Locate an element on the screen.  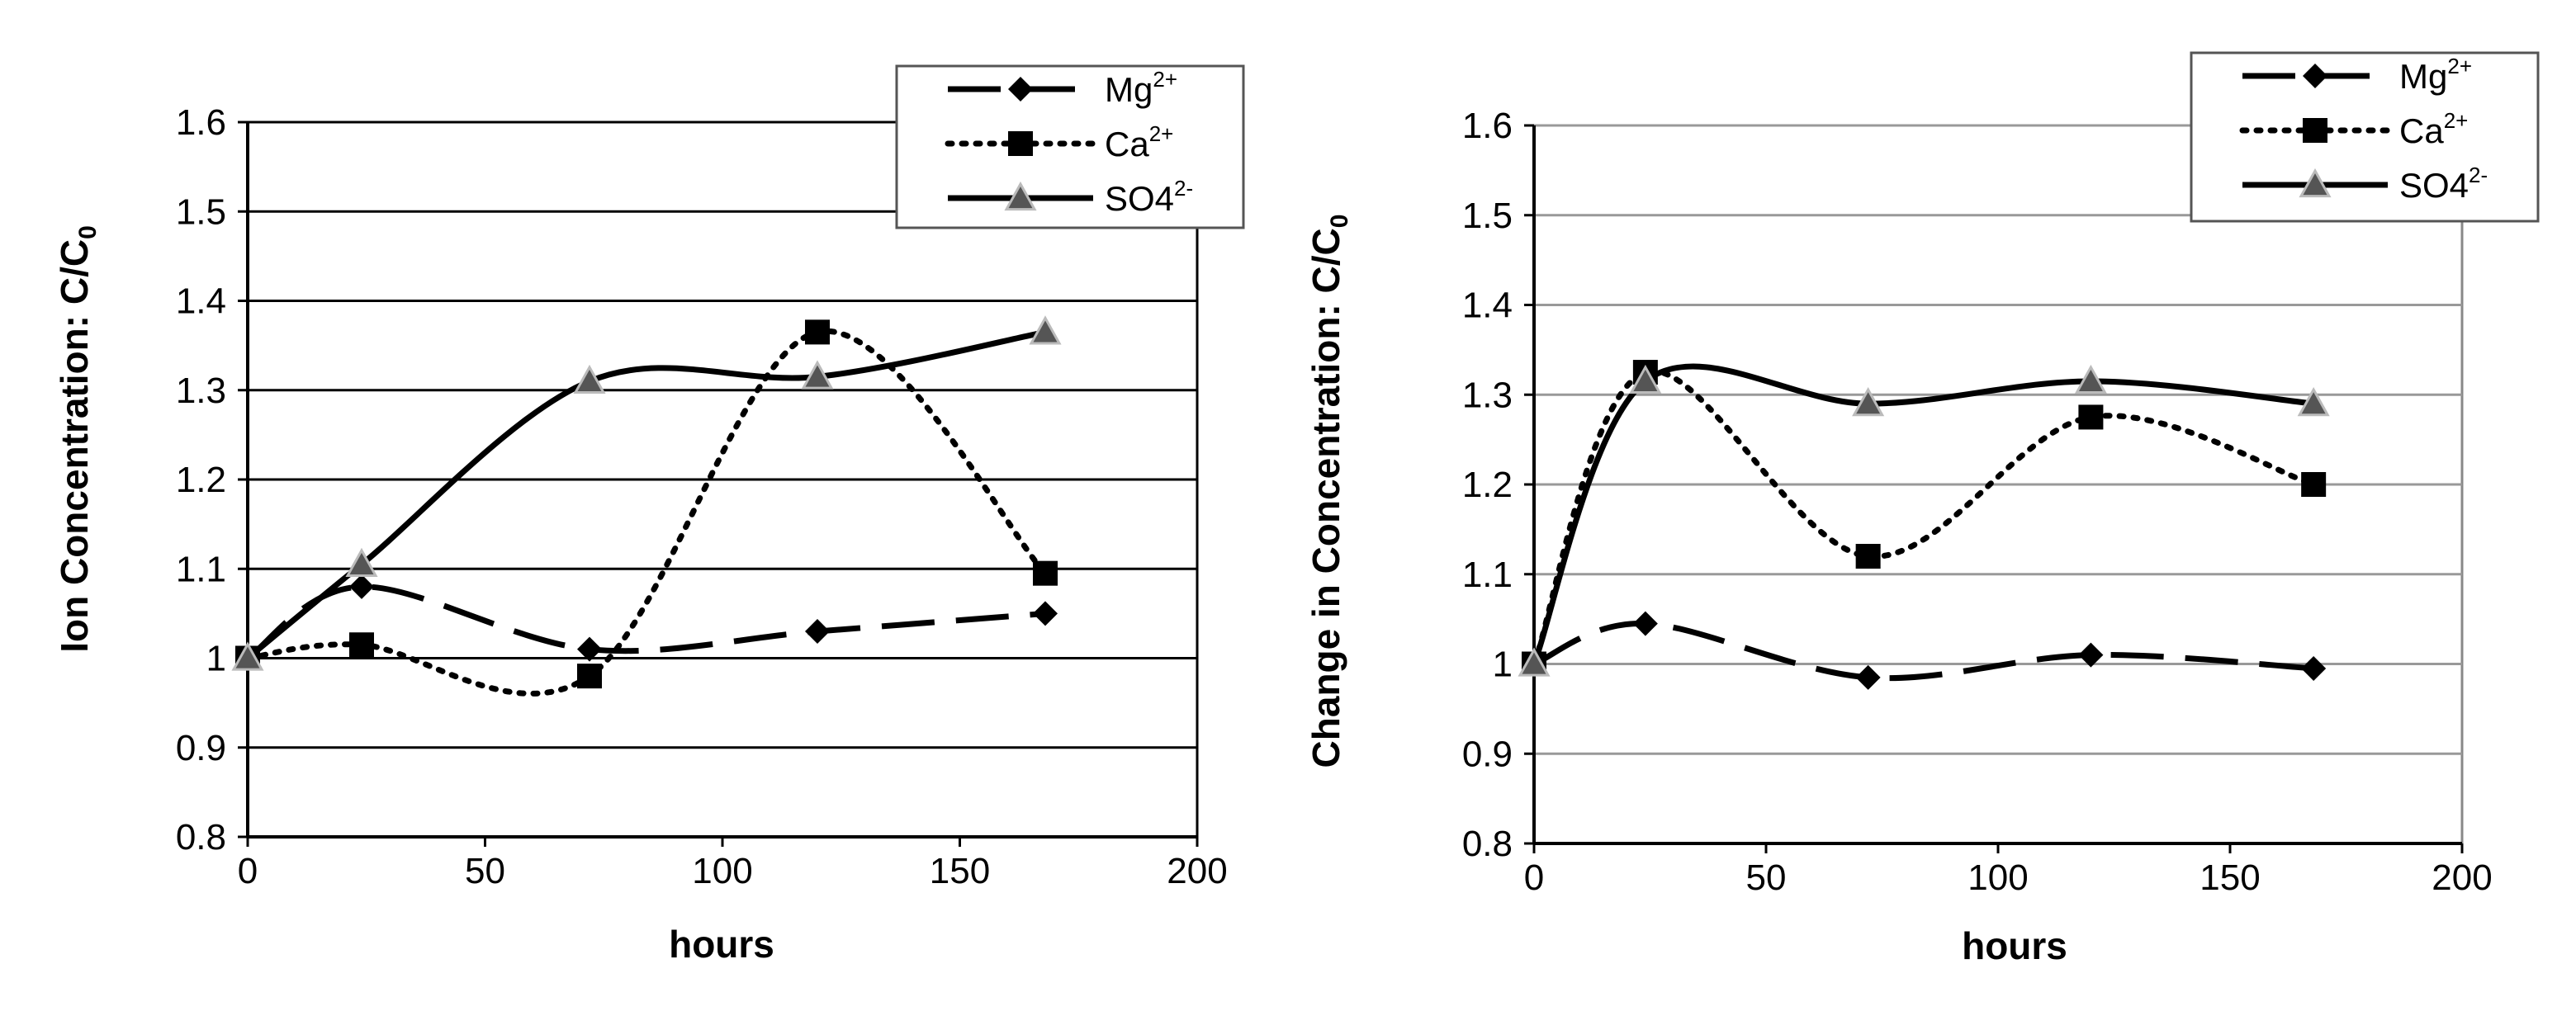
legend-box is located at coordinates (2365, 137).